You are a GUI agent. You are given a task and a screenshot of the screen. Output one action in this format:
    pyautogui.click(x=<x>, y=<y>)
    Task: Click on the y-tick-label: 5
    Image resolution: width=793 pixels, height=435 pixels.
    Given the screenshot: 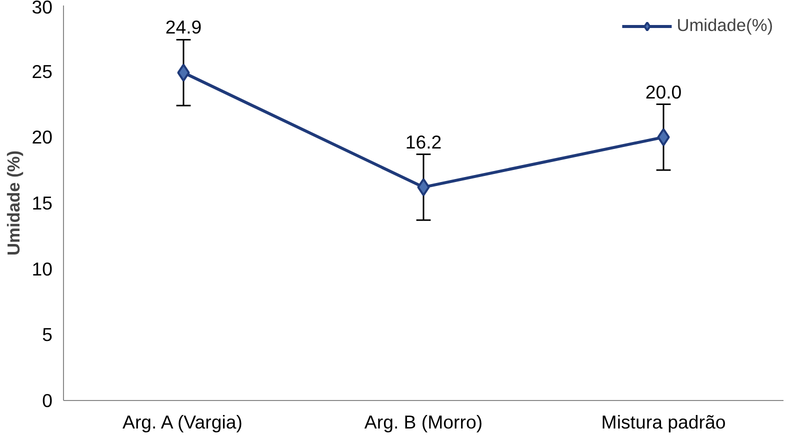 What is the action you would take?
    pyautogui.click(x=47, y=335)
    